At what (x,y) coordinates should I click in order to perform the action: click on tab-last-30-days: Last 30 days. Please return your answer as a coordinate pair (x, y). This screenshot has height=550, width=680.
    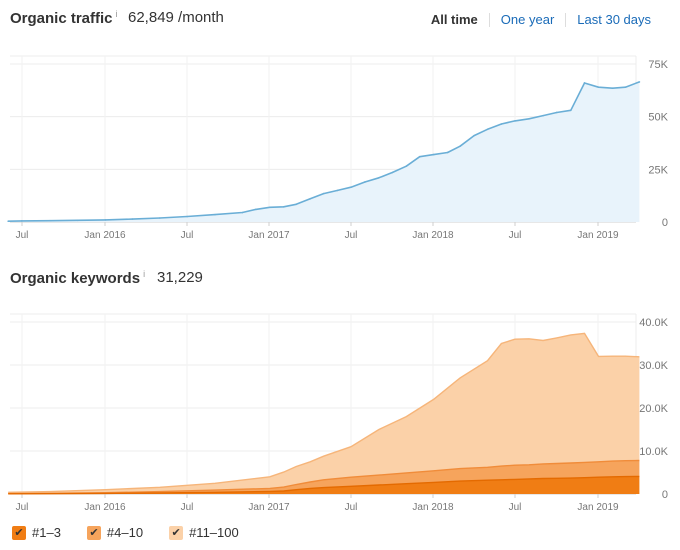
    Looking at the image, I should click on (614, 19).